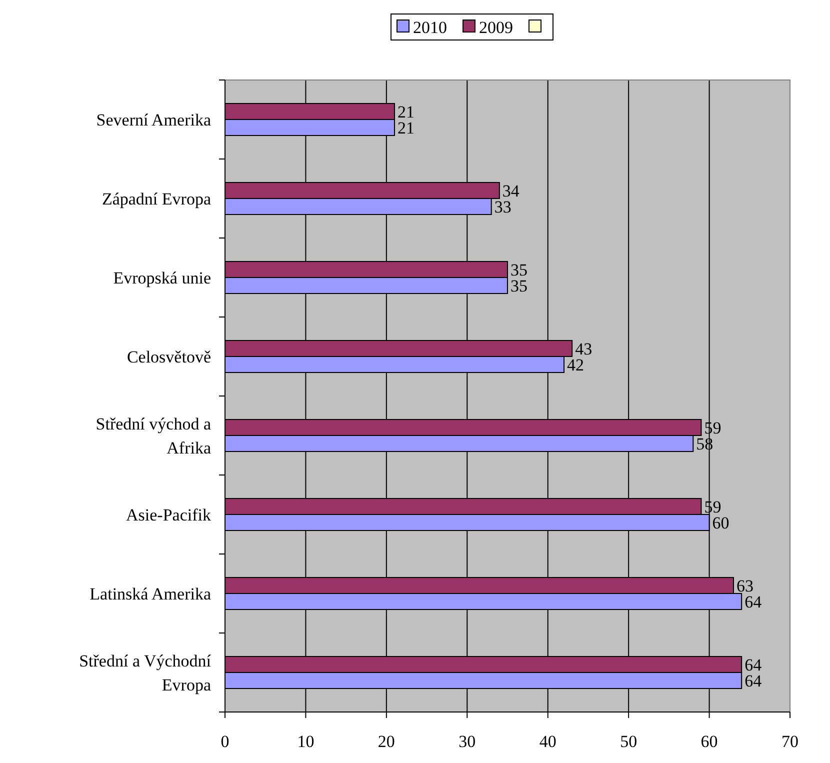 The height and width of the screenshot is (763, 830). I want to click on y-tick-label: Latinská Amerika, so click(151, 594).